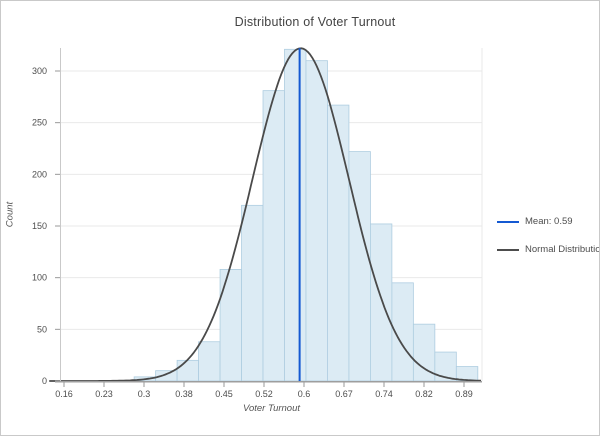 Image resolution: width=600 pixels, height=436 pixels. Describe the element at coordinates (39, 226) in the screenshot. I see `y-tick-label: 150` at that location.